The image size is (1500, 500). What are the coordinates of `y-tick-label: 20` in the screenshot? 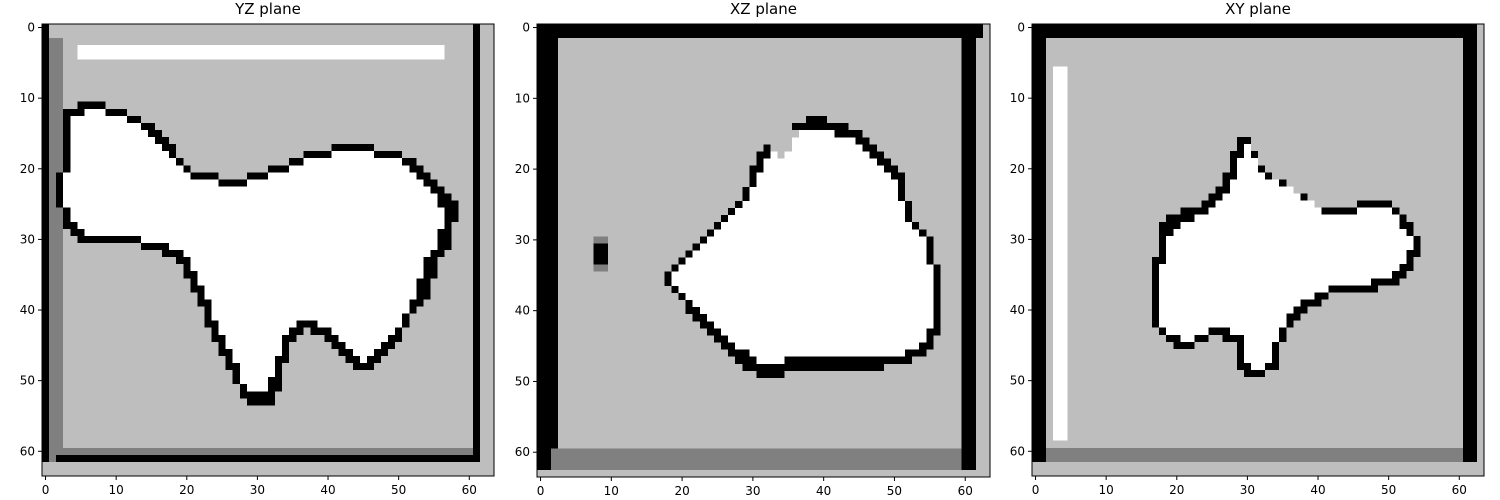 It's located at (522, 169).